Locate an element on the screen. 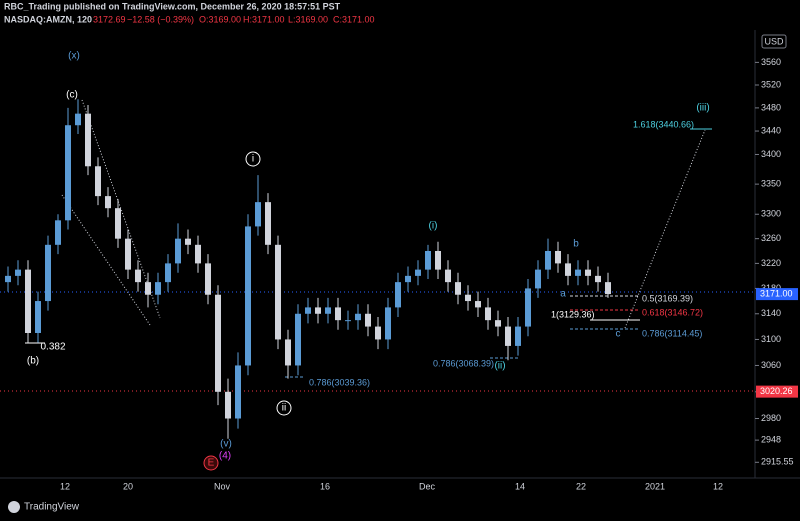 The height and width of the screenshot is (521, 800). annotation: b is located at coordinates (576, 244).